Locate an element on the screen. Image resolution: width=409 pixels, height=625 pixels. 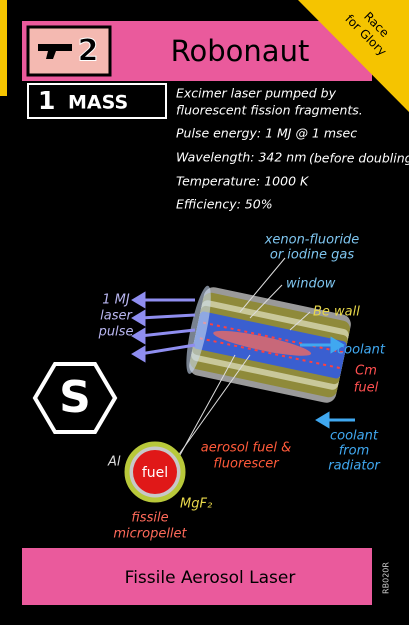
spec-efficiency: Efficiency: 50% is located at coordinates (224, 204).